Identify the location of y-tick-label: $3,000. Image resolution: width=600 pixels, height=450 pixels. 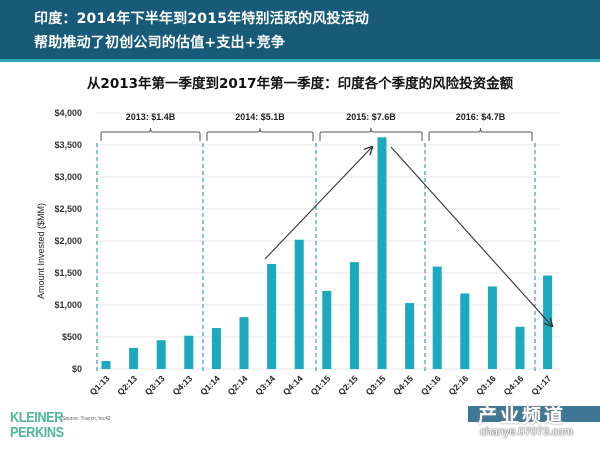
(68, 177).